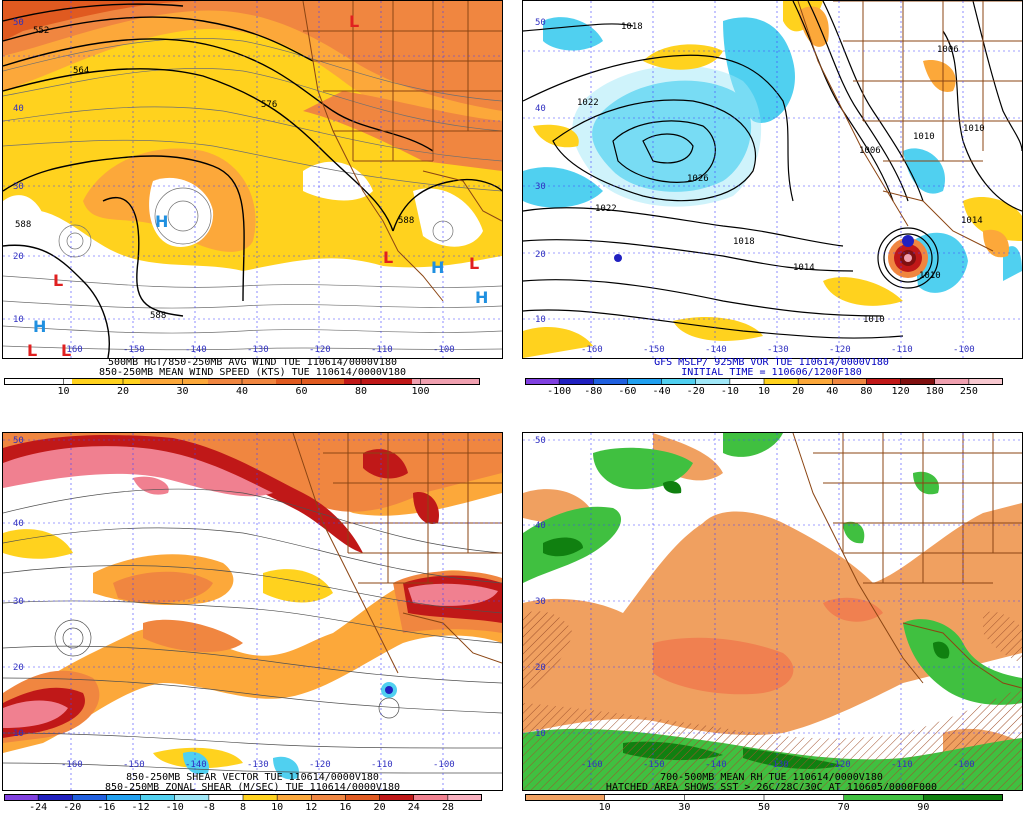  Describe the element at coordinates (606, 209) in the screenshot. I see `isobar-label: 1022` at that location.